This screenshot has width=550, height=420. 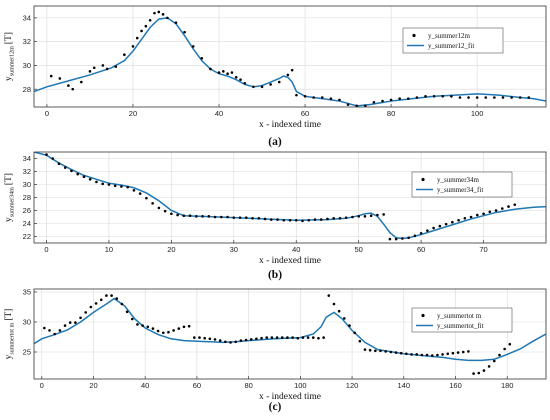 What do you see at coordinates (275, 142) in the screenshot?
I see `panel-label: (a)` at bounding box center [275, 142].